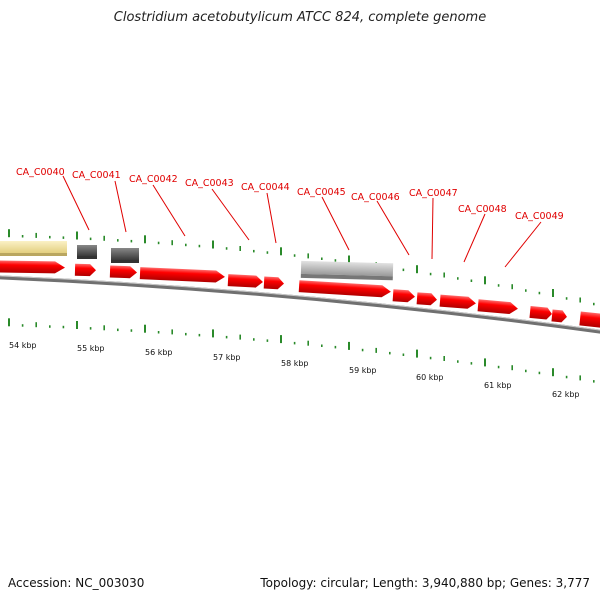 This screenshot has width=600, height=600. I want to click on accession-text: Accession: NC_003030, so click(76, 583).